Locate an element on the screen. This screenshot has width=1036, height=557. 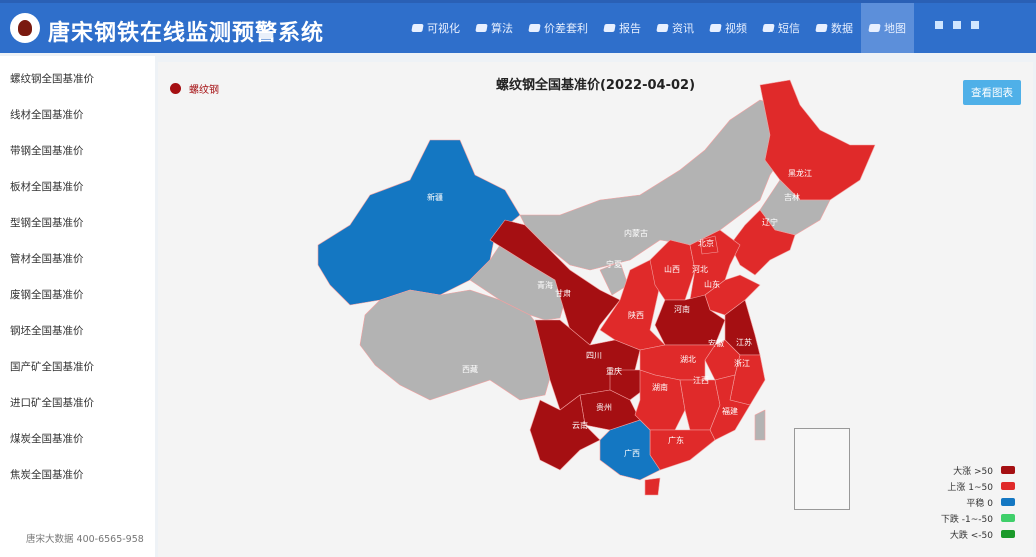
map-legend: 大涨 >50 上涨 1~50 平稳 0 下跌 -1~-50 大跌 <-50 is located at coordinates (978, 502).